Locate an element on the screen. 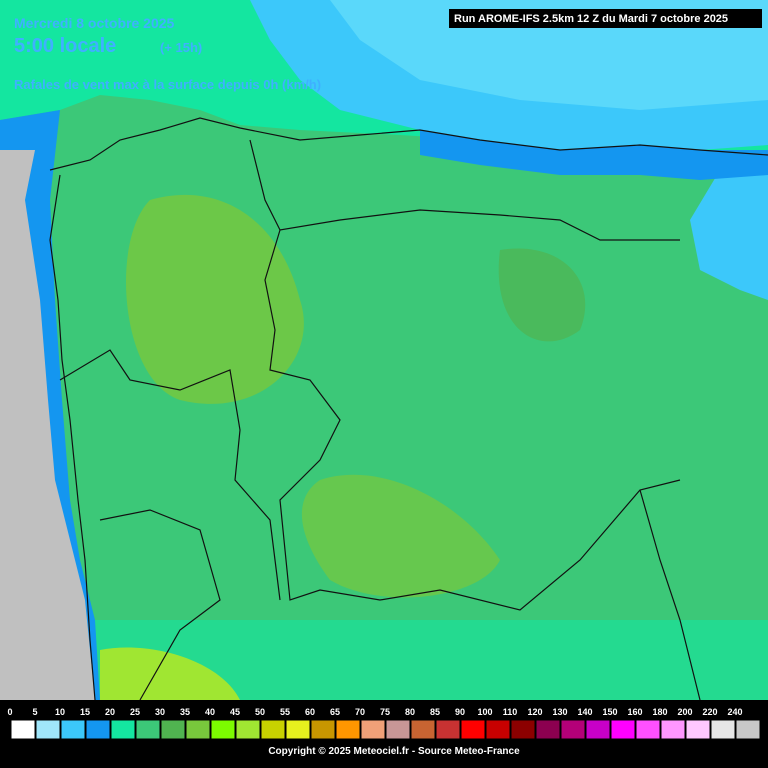 This screenshot has height=768, width=768. legend-label: 100 is located at coordinates (484, 712).